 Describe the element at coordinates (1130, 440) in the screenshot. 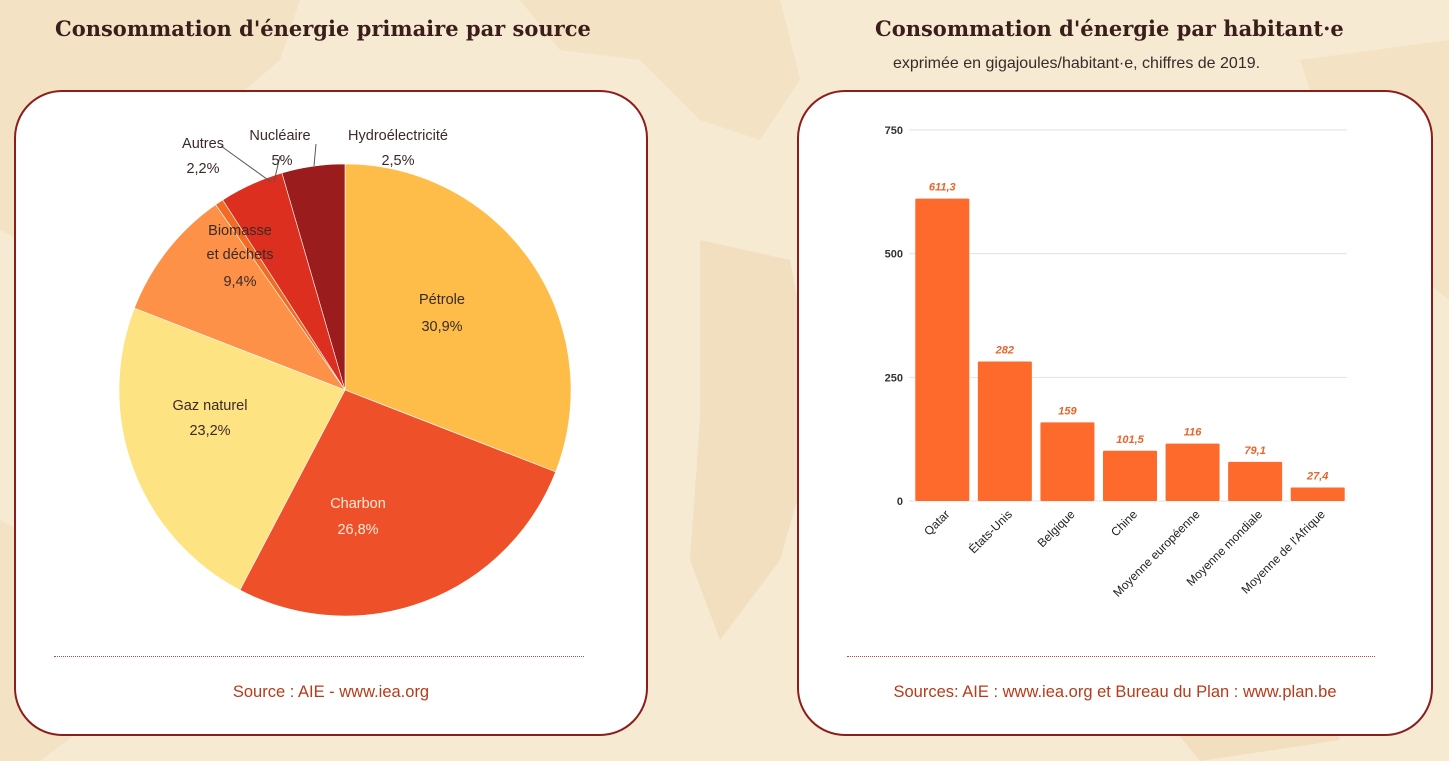

I see `value-label-chine: 101,5` at that location.